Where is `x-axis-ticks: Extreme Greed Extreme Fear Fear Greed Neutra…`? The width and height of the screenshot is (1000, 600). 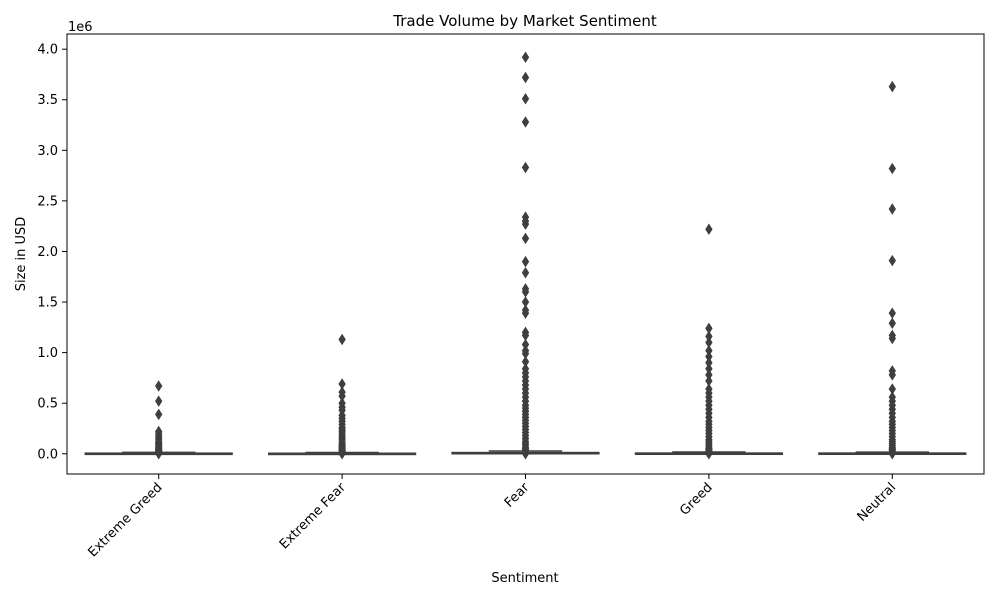 x-axis-ticks: Extreme Greed Extreme Fear Fear Greed Neutra… is located at coordinates (492, 517).